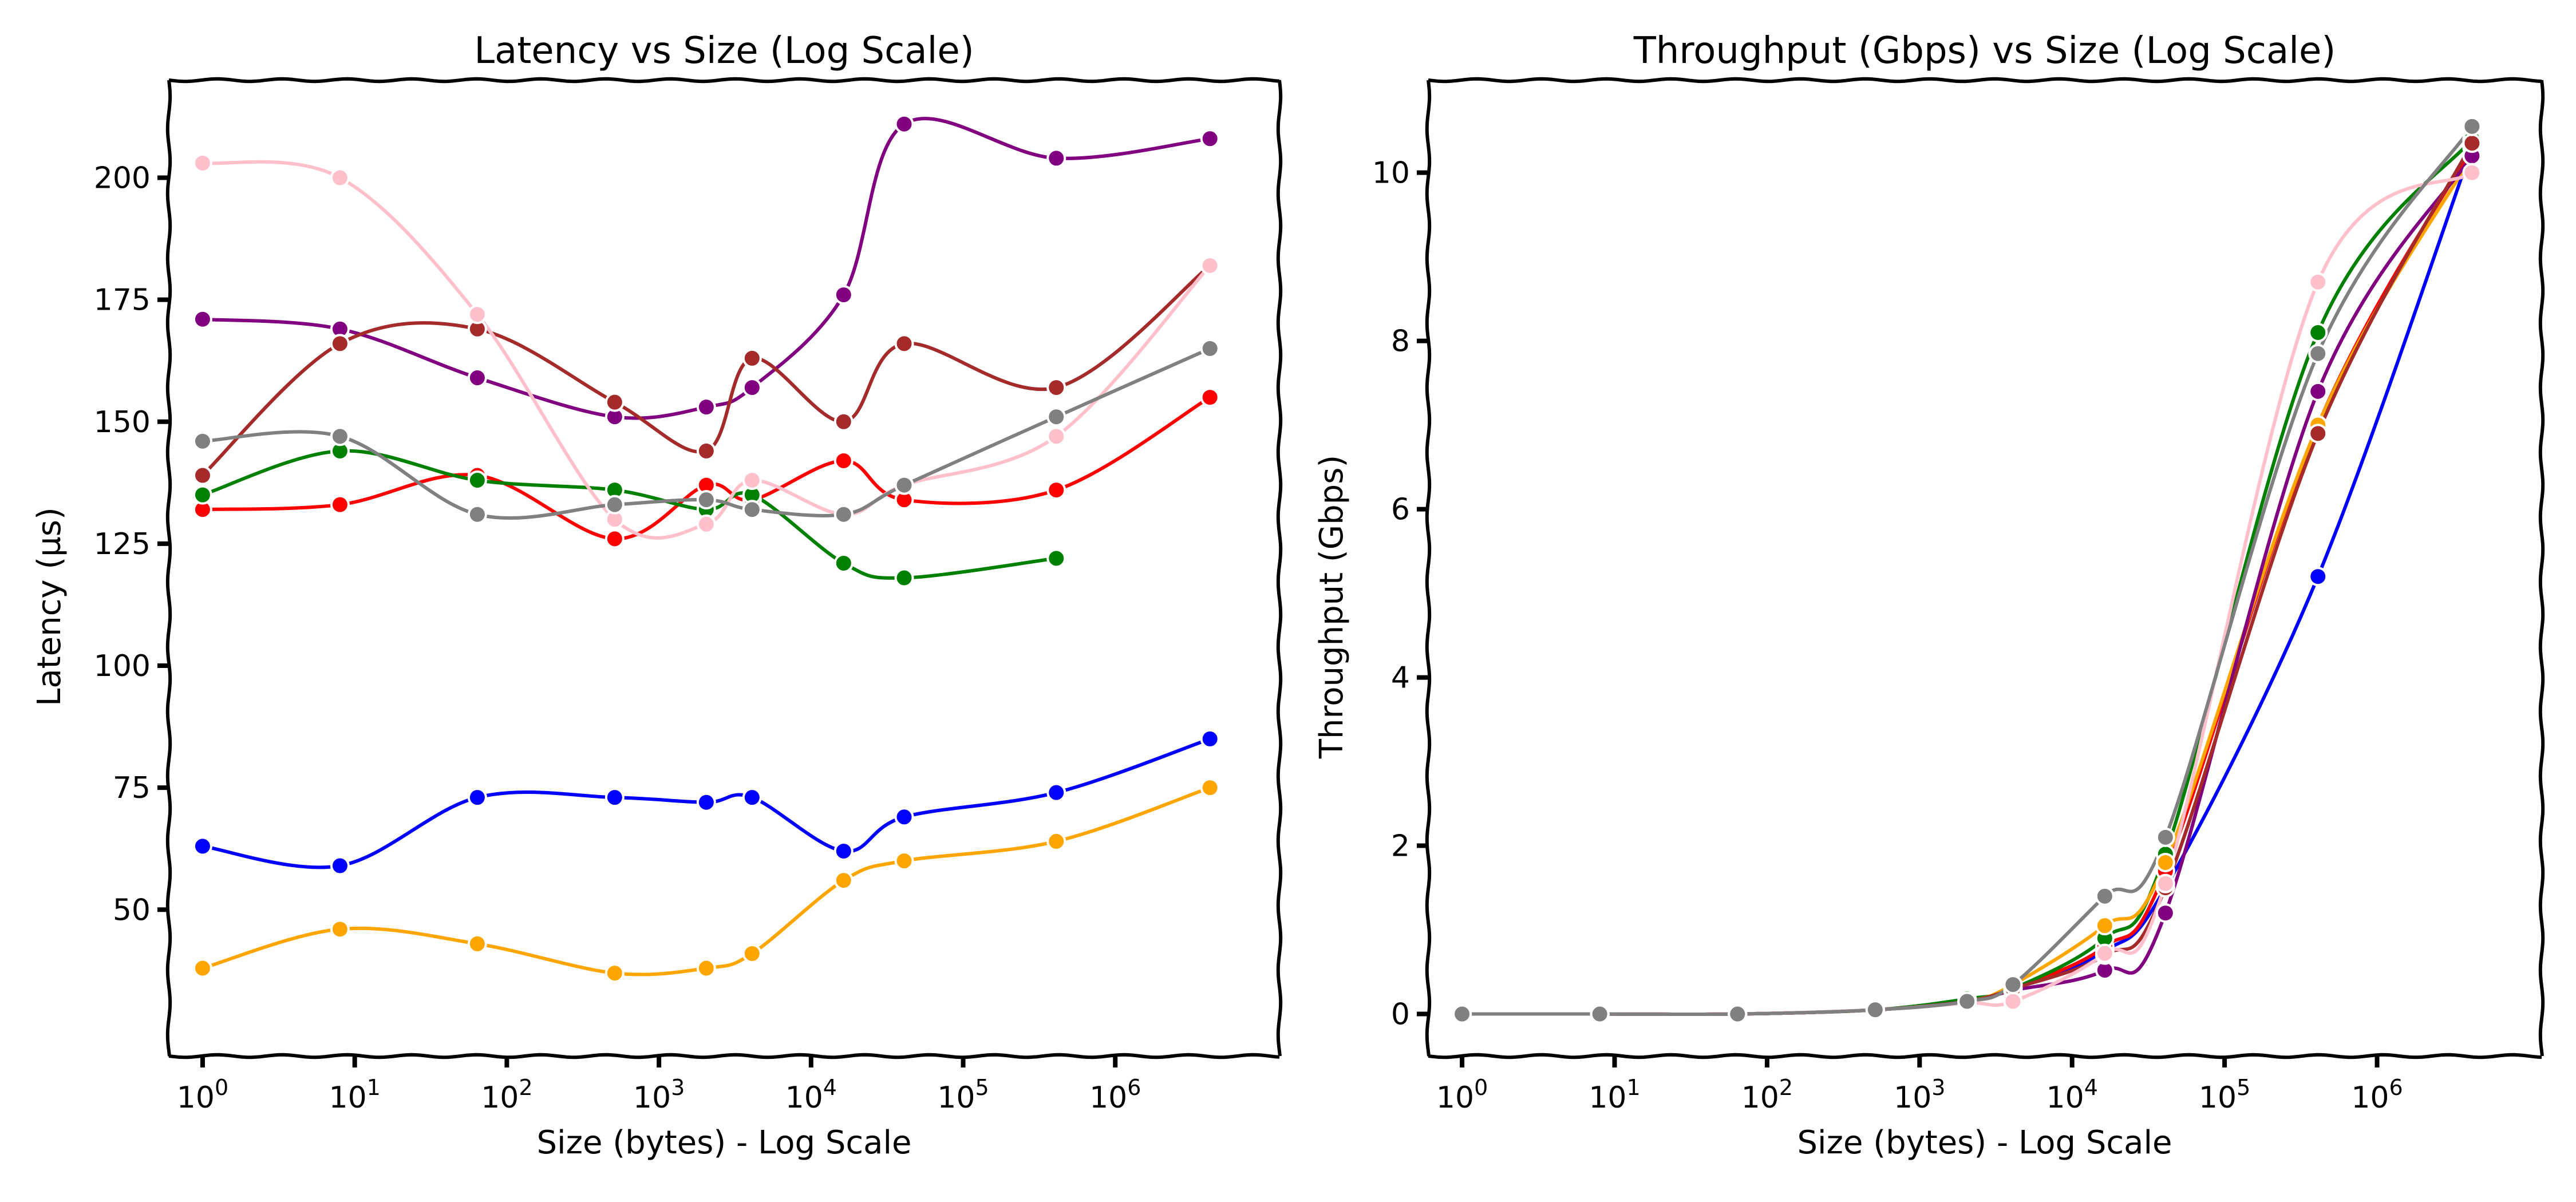 This screenshot has height=1202, width=2576. I want to click on throughput-y-axis-label: Throughput (Gbps), so click(1331, 607).